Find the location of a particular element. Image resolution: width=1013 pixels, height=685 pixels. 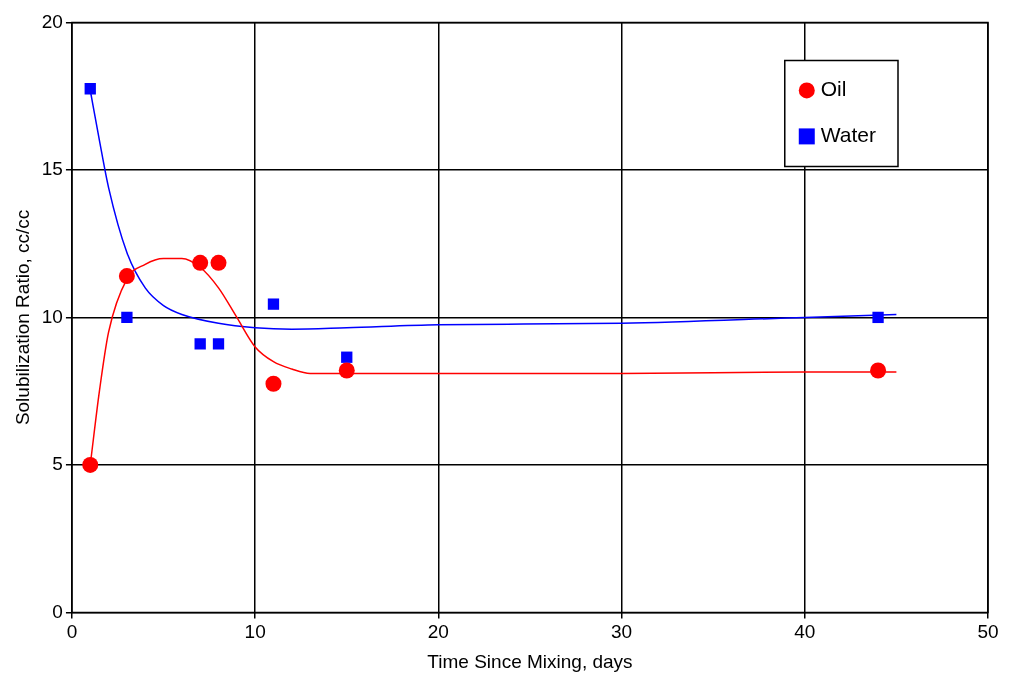

y-tick-label: 20 is located at coordinates (52, 21).